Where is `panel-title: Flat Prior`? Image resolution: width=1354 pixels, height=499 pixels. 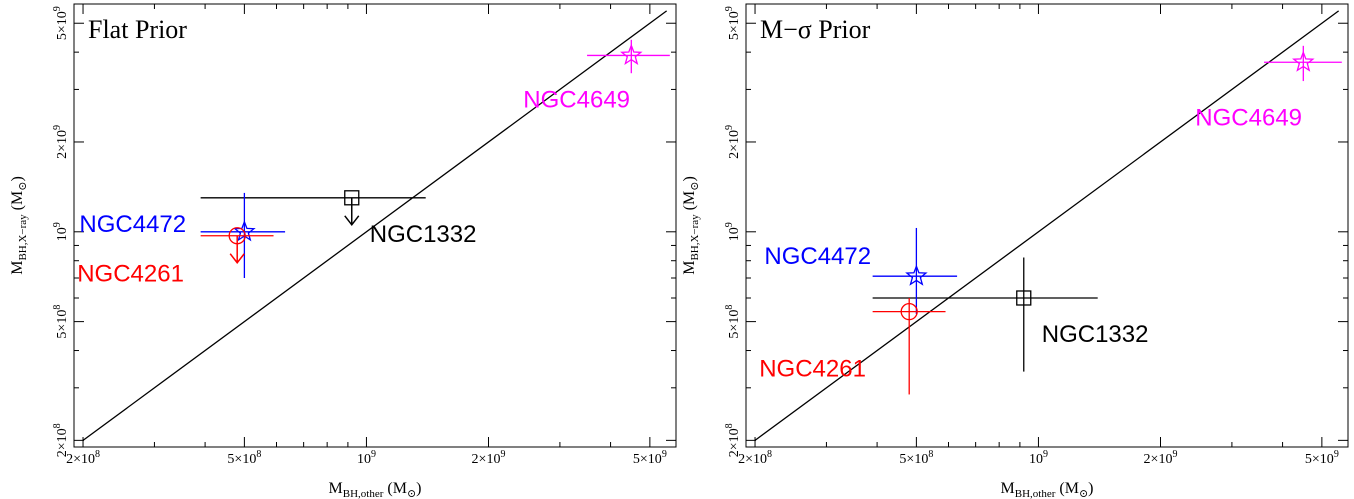 panel-title: Flat Prior is located at coordinates (137, 29).